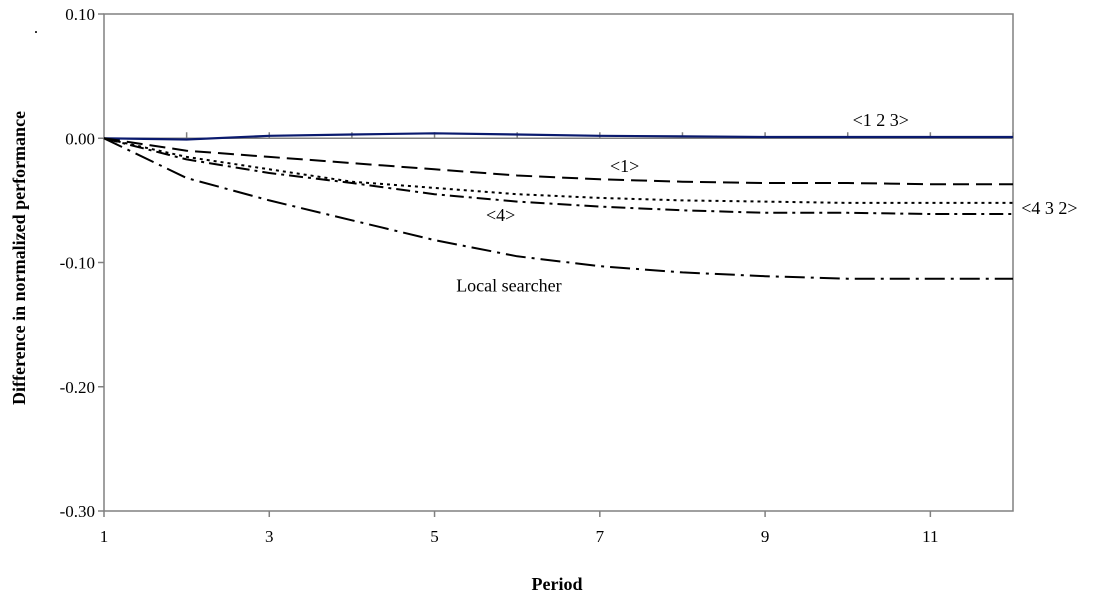  Describe the element at coordinates (77, 263) in the screenshot. I see `y-tick-label: -0.10` at that location.